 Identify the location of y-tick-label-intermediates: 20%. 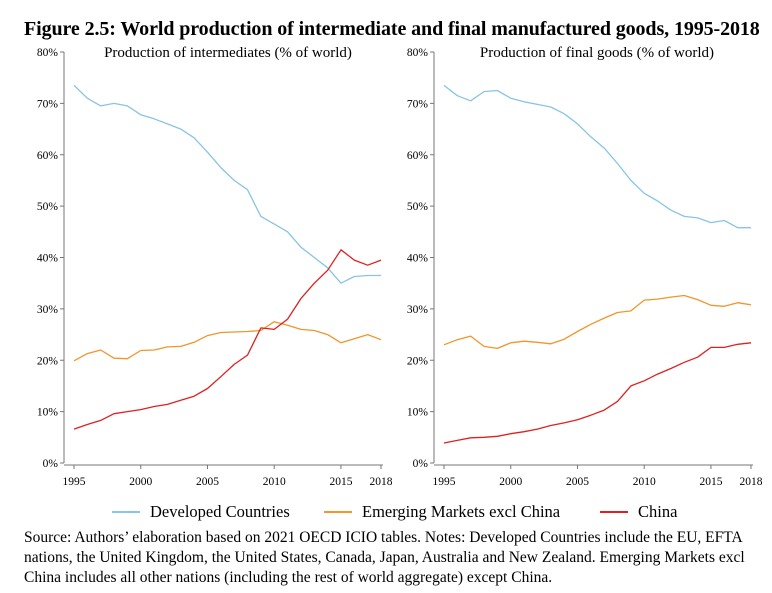
(48, 361).